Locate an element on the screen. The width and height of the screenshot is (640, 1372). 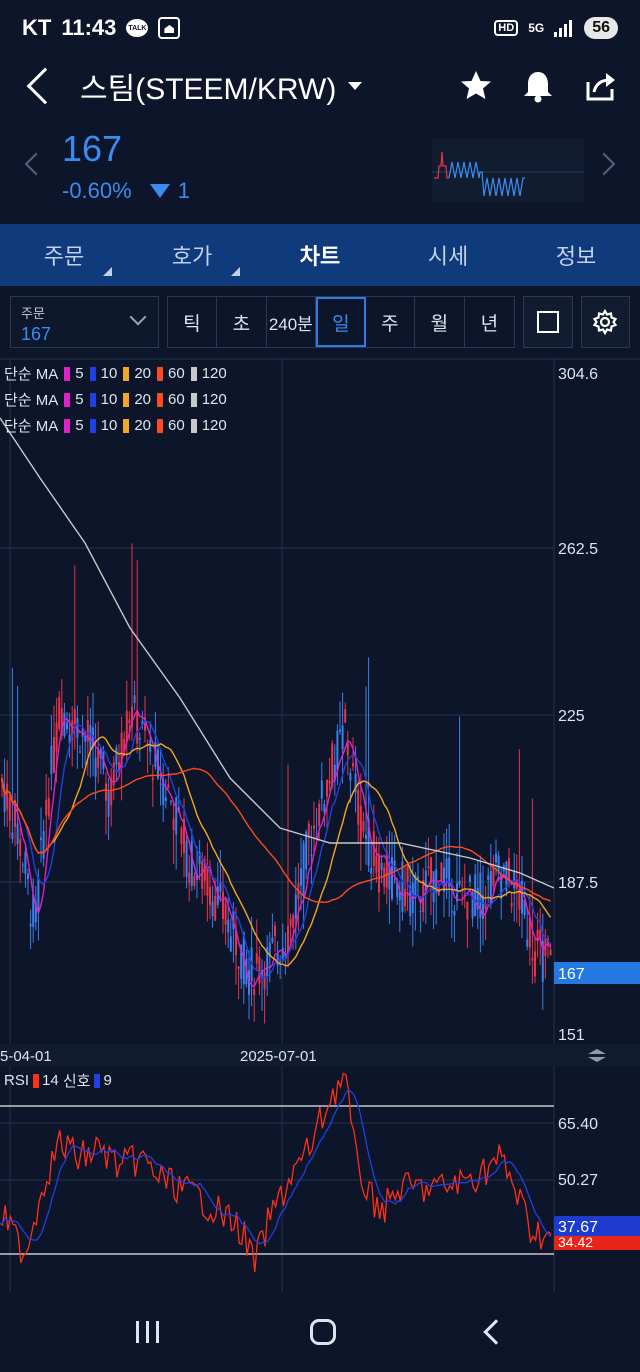
period-tick: 틱 is located at coordinates (193, 322).